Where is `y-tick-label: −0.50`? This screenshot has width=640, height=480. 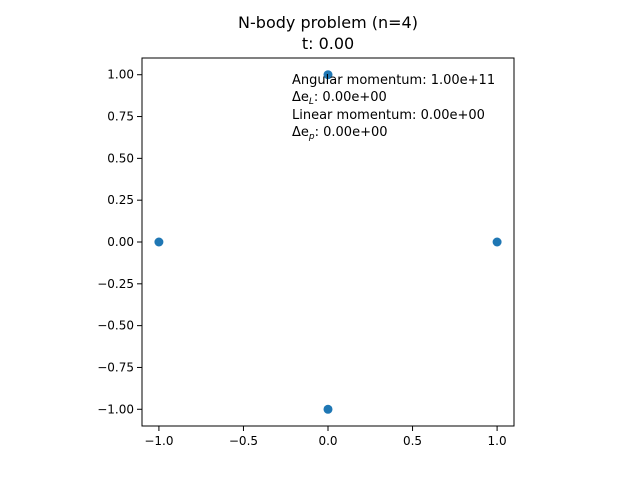
y-tick-label: −0.50 is located at coordinates (115, 326).